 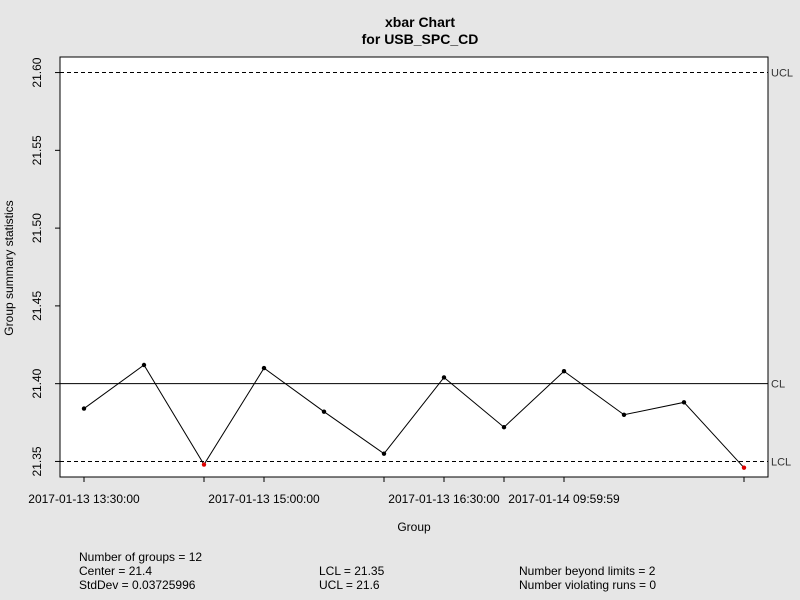 I want to click on limit-label-ucl: UCL, so click(x=782, y=74).